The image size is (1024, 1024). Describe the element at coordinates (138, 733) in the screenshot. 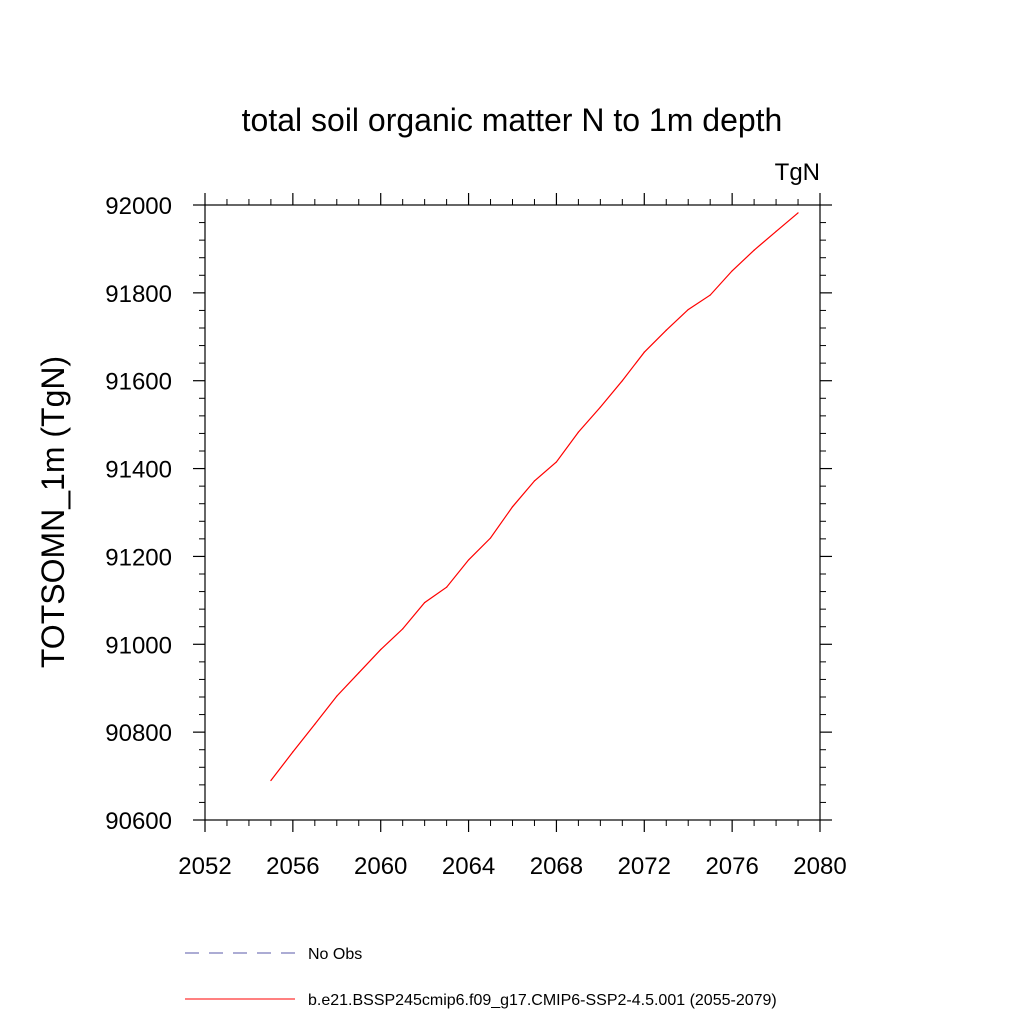

I see `y-tick-label: 90800` at that location.